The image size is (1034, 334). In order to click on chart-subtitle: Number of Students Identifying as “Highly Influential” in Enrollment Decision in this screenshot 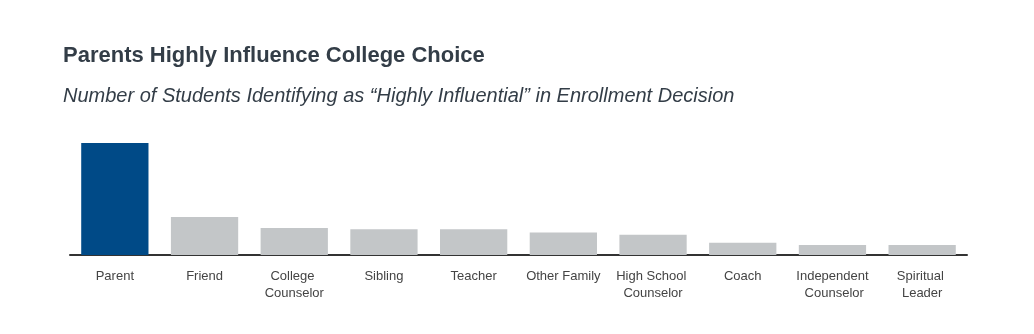, I will do `click(399, 95)`.